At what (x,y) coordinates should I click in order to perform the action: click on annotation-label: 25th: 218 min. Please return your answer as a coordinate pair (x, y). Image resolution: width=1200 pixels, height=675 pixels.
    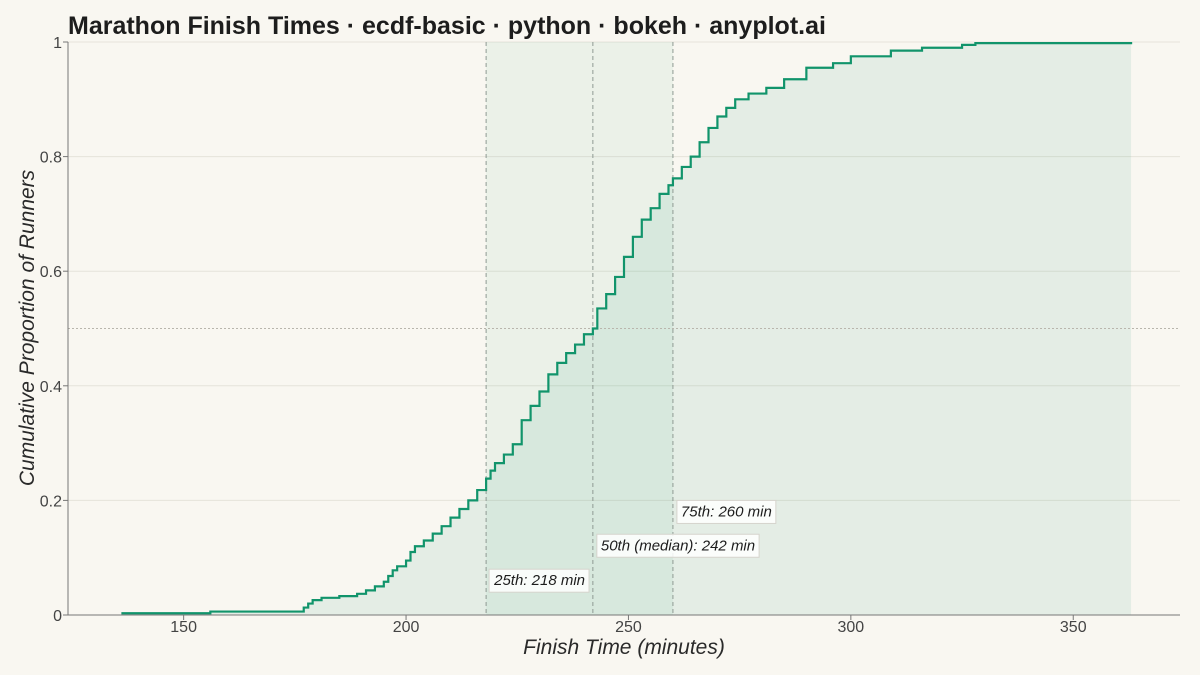
    Looking at the image, I should click on (539, 580).